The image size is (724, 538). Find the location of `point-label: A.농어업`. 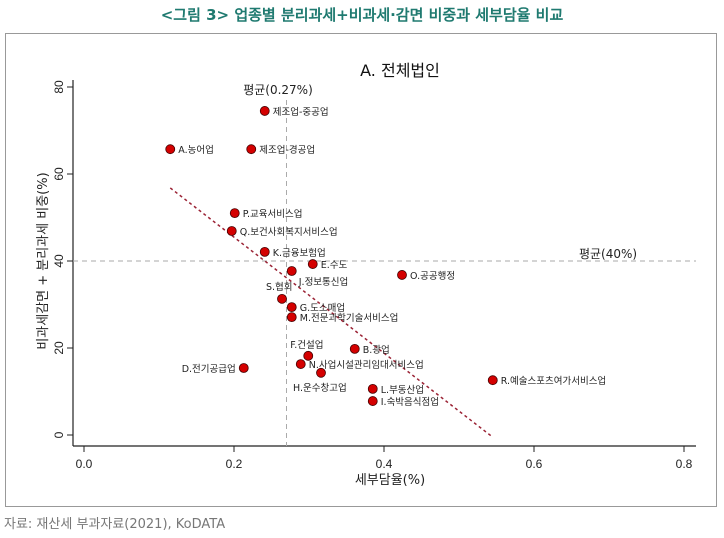

point-label: A.농어업 is located at coordinates (196, 150).